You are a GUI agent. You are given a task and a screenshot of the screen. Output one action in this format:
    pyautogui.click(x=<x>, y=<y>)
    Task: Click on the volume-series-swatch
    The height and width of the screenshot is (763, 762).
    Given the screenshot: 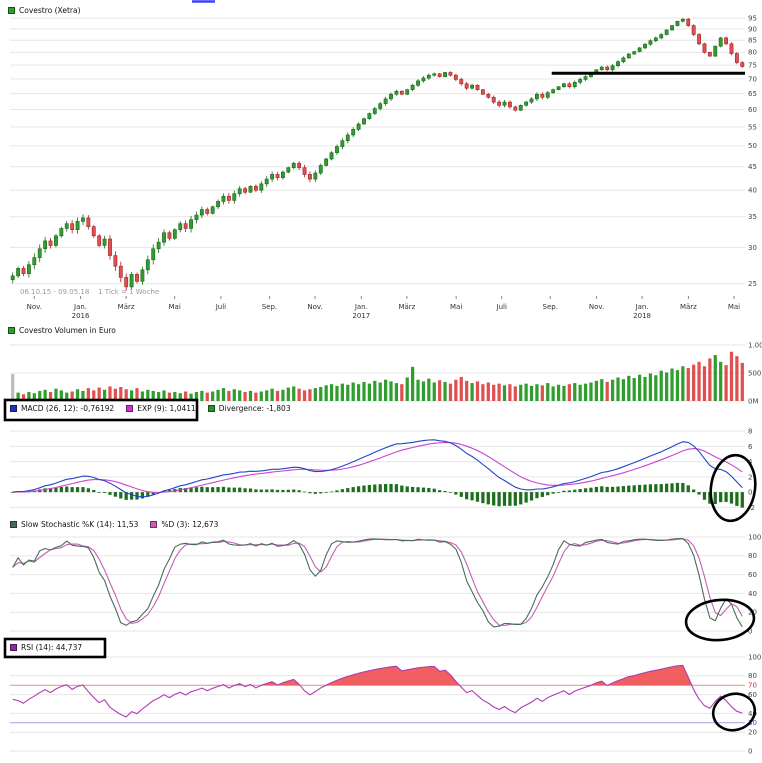 What is the action you would take?
    pyautogui.click(x=11, y=330)
    